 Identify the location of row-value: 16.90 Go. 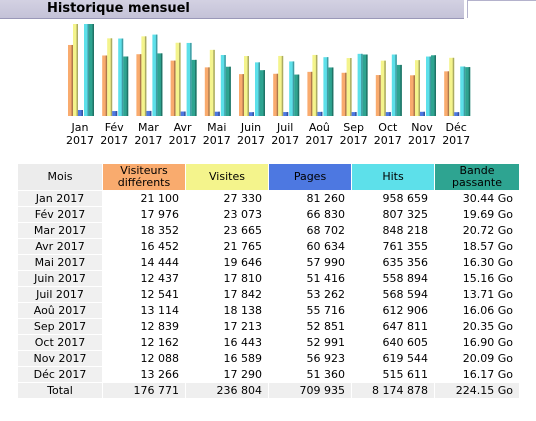
(487, 342).